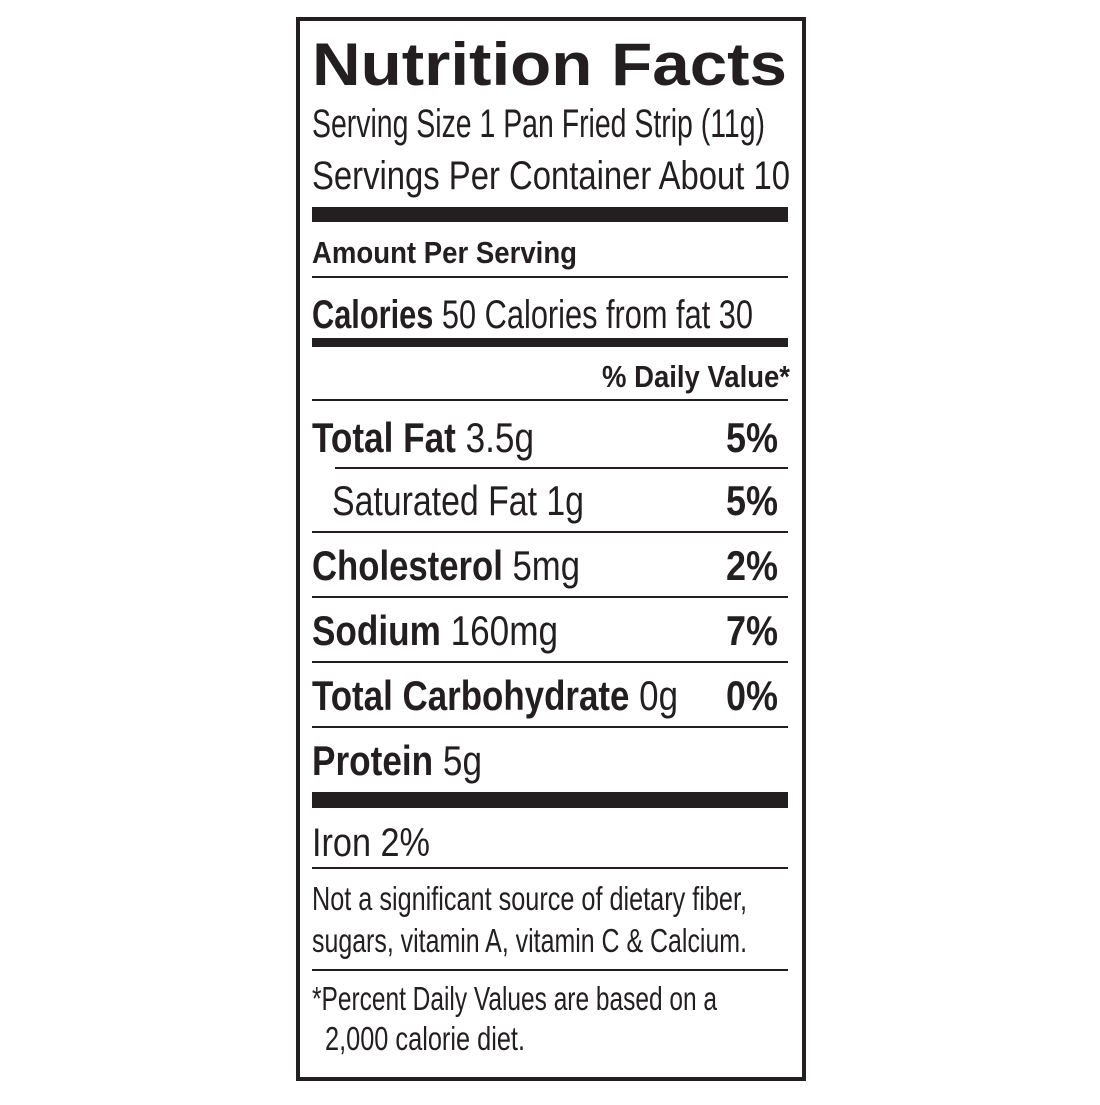  What do you see at coordinates (434, 500) in the screenshot?
I see `nutrient-name: Saturated Fat` at bounding box center [434, 500].